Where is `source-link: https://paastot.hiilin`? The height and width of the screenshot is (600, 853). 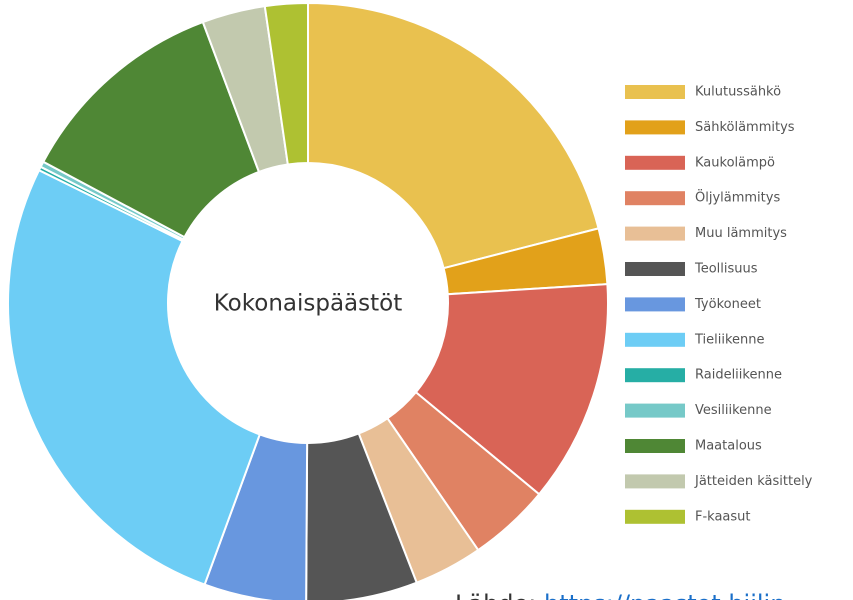
source-link: https://paastot.hiilin is located at coordinates (664, 595).